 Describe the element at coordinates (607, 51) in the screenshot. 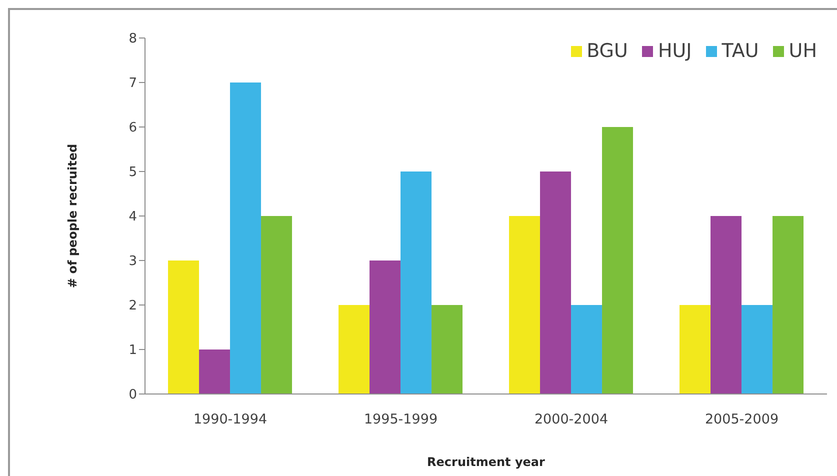

I see `legend-label: BGU` at that location.